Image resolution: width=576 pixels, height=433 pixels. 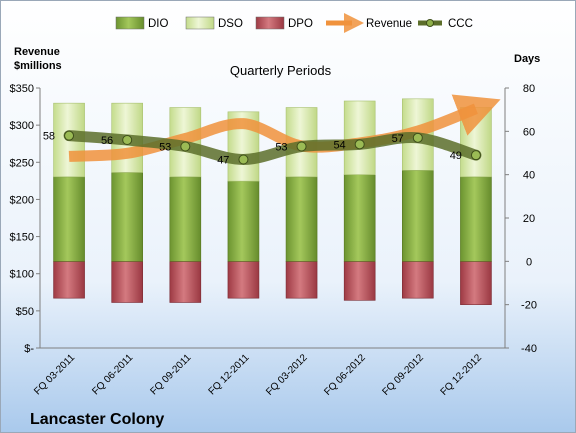 I want to click on chart-title: Quarterly Periods, so click(x=281, y=70).